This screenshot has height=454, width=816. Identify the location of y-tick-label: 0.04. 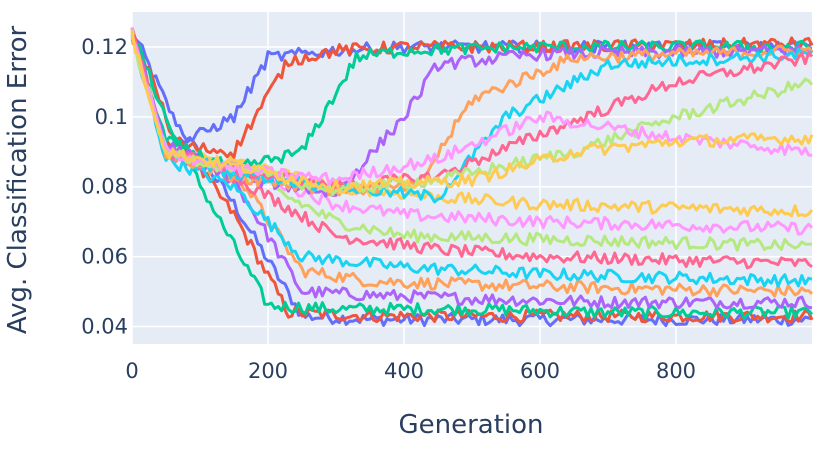
(104, 327).